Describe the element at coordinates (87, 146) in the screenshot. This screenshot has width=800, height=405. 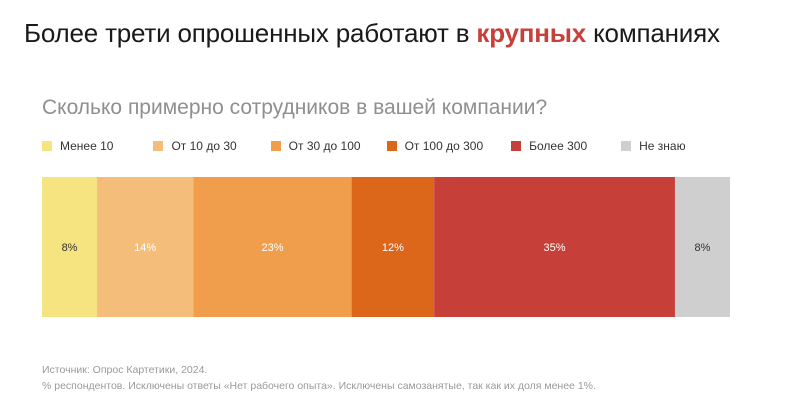
I see `legend-label: Менее 10` at that location.